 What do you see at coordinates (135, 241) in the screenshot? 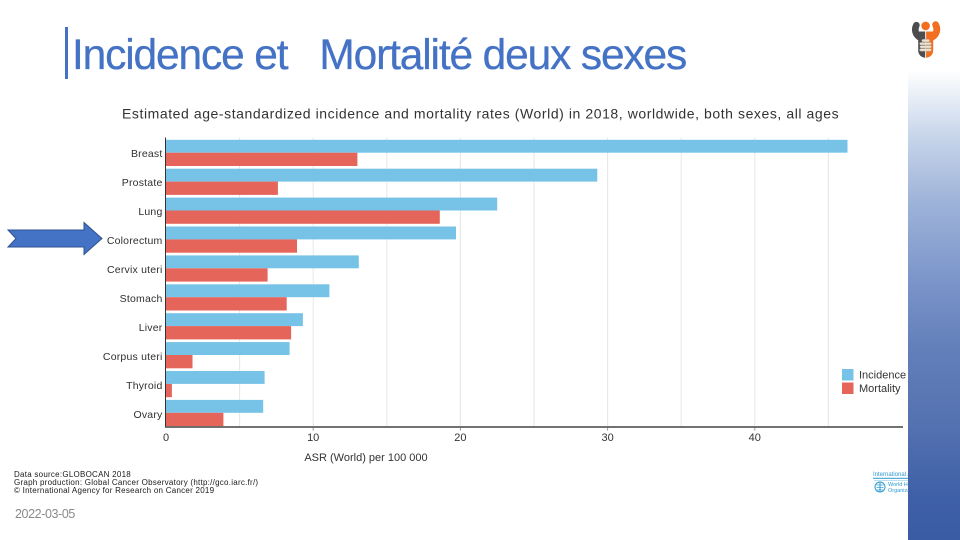
I see `svg-text: Colorectum` at bounding box center [135, 241].